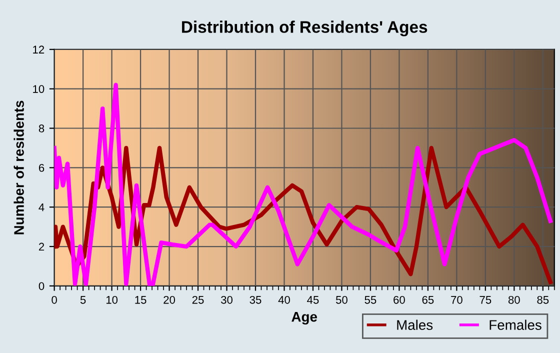  I want to click on y-tick-label: 10, so click(38, 89).